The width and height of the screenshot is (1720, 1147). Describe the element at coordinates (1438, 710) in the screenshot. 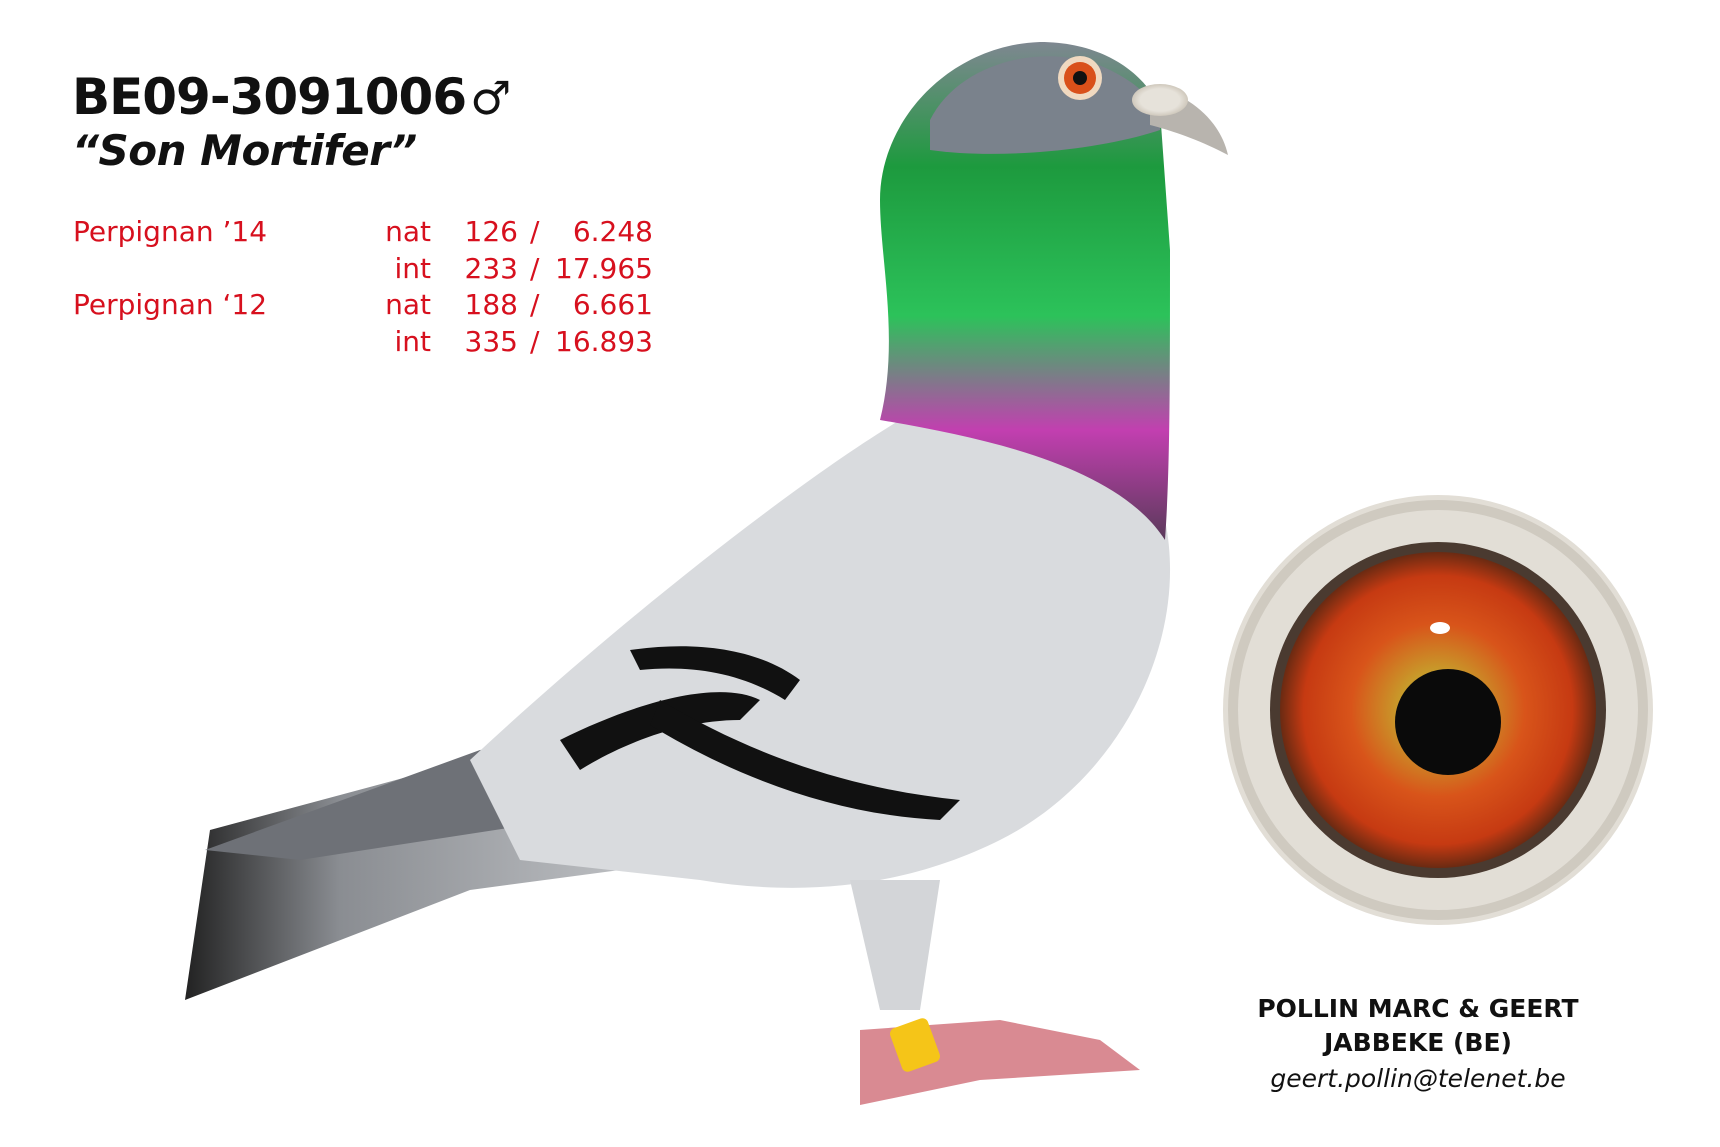

I see `eye-closeup` at that location.